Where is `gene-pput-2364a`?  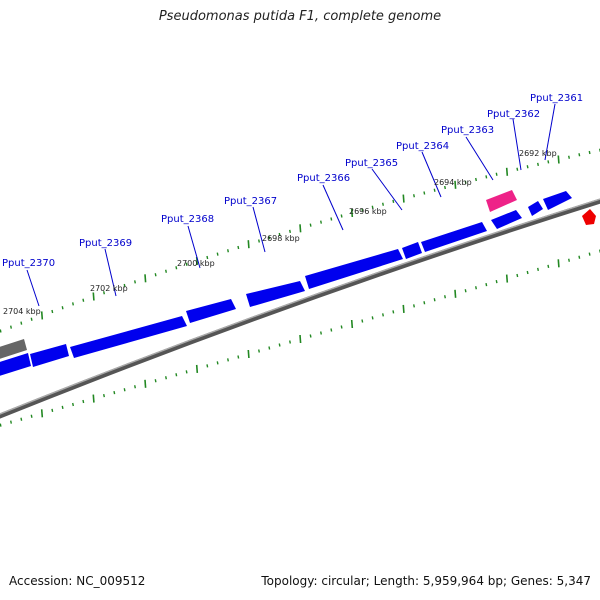 gene-pput-2364a is located at coordinates (412, 250).